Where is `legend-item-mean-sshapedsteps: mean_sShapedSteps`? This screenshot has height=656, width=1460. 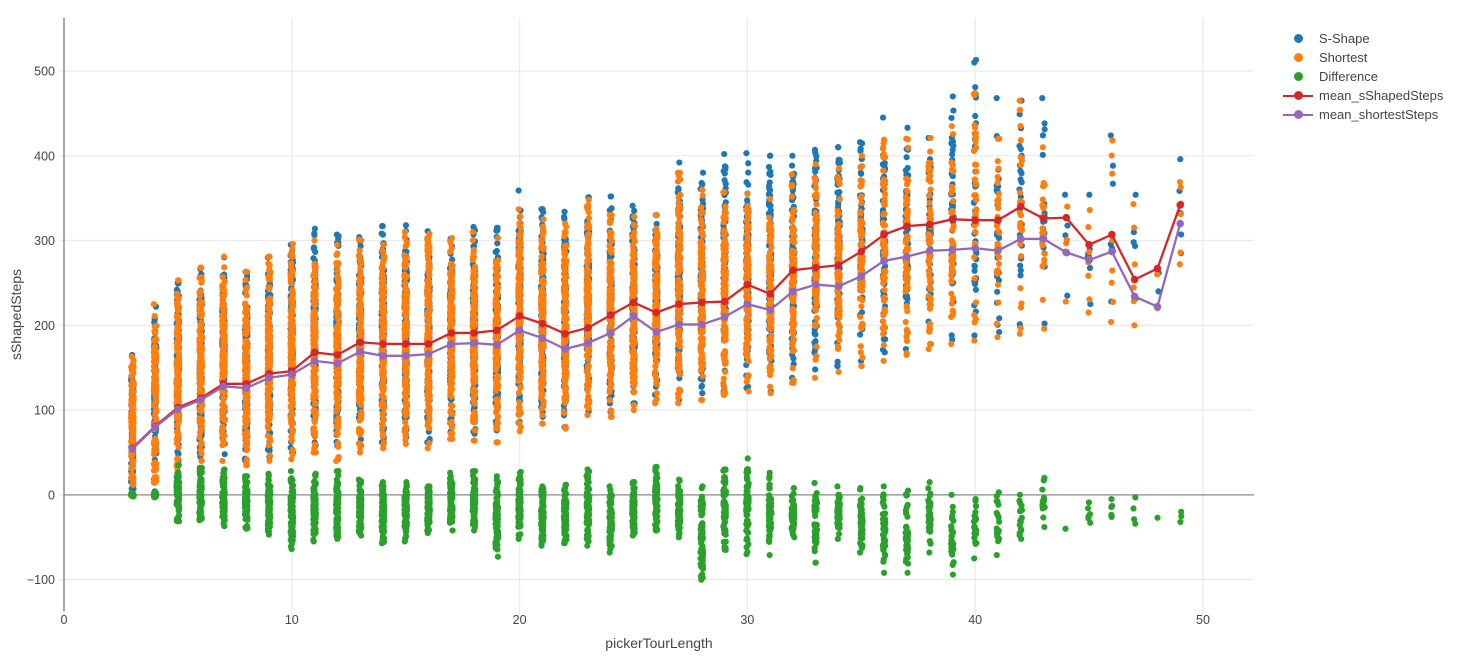
legend-item-mean-sshapedsteps: mean_sShapedSteps is located at coordinates (1362, 95).